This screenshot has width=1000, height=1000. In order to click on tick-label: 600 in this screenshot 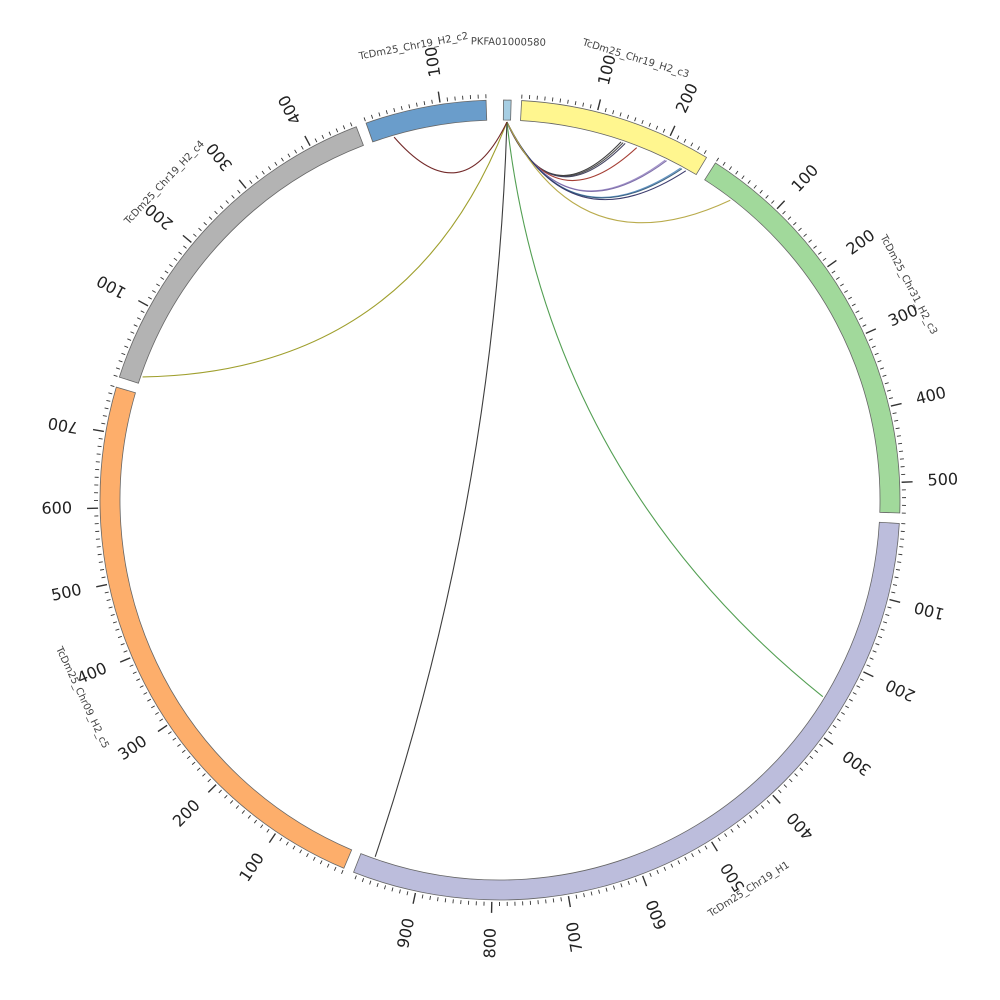, I will do `click(56, 508)`.